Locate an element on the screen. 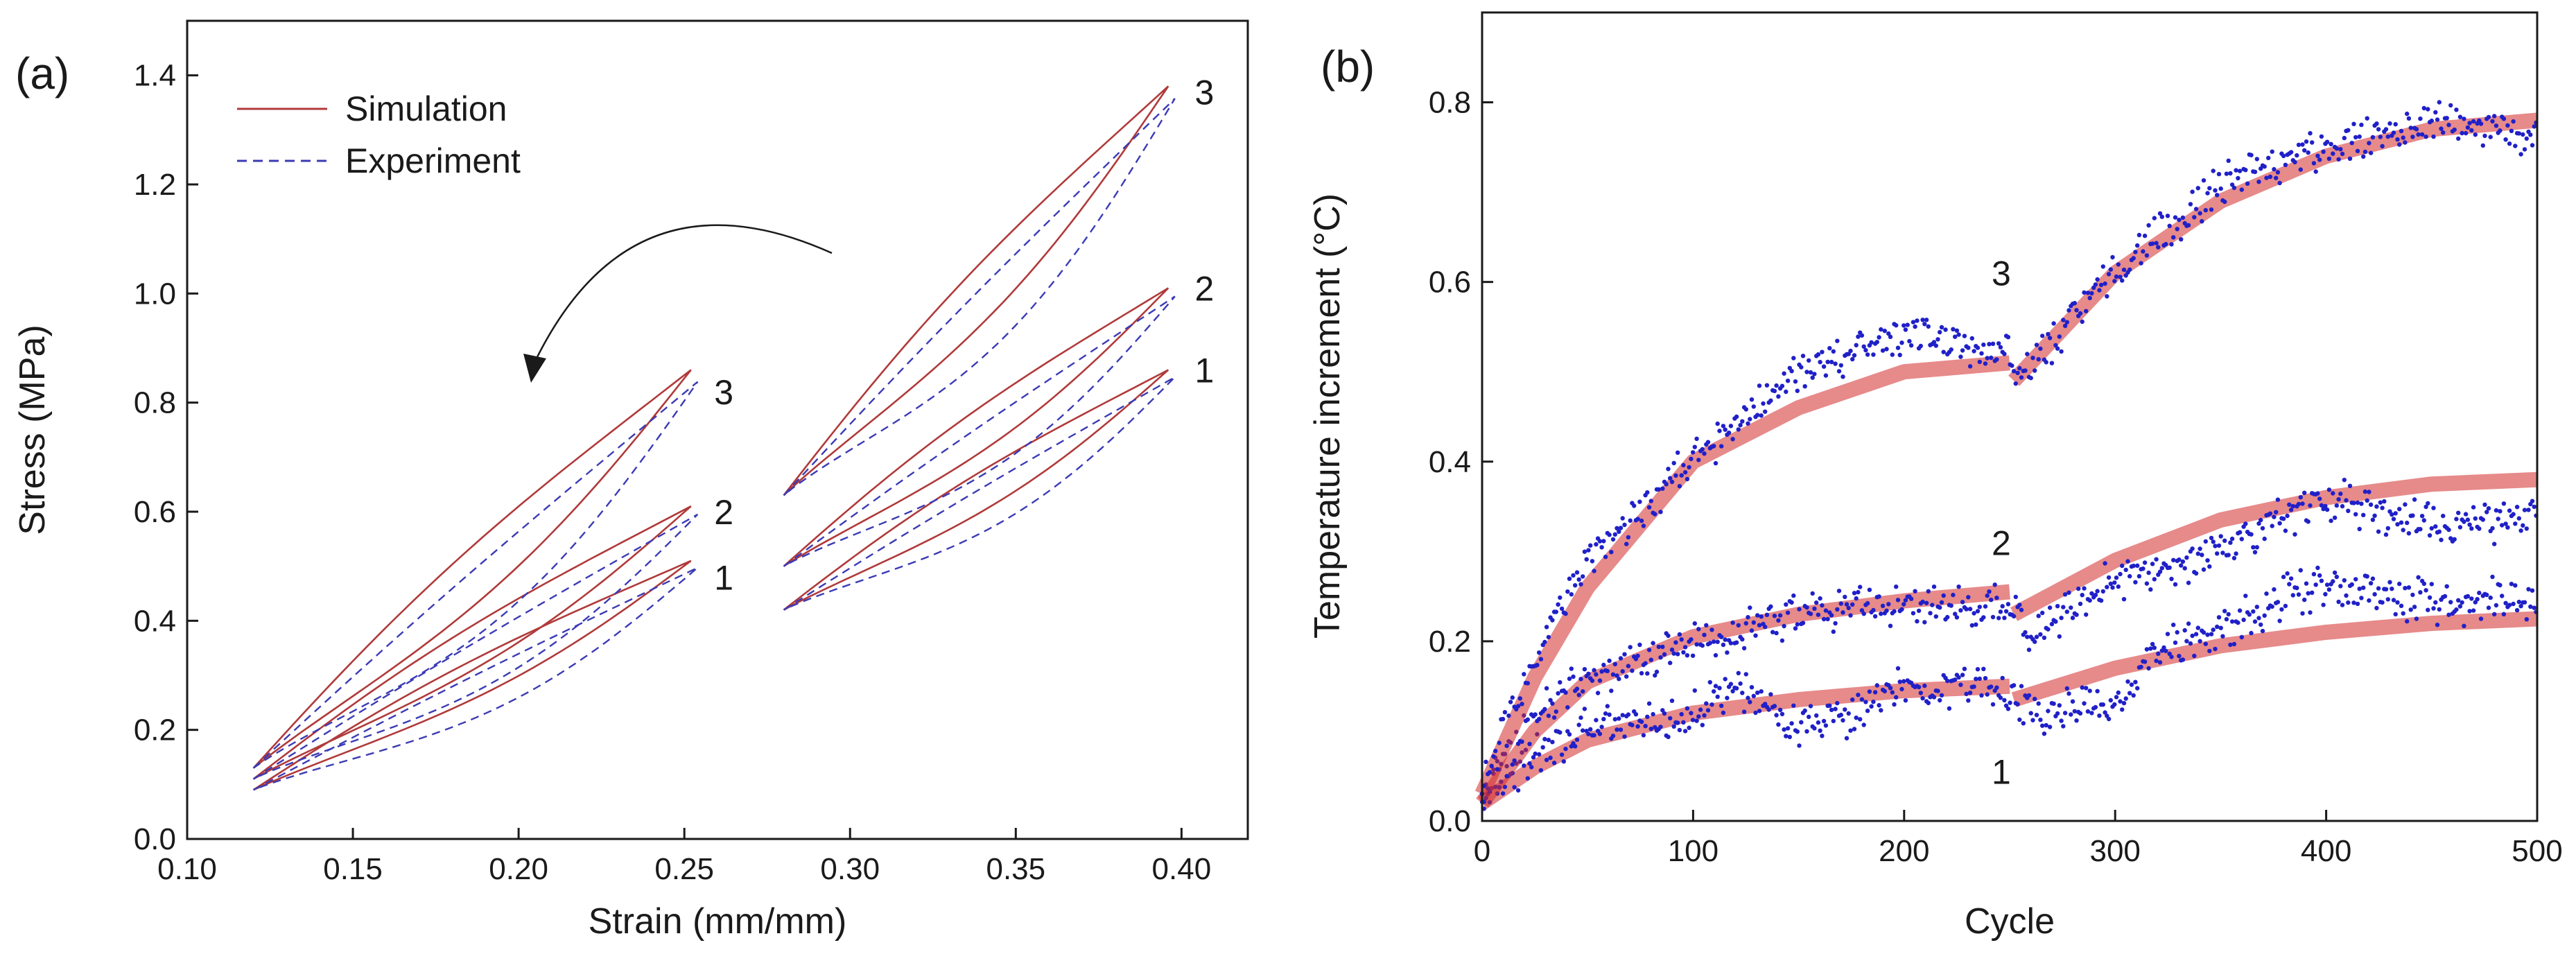 This screenshot has width=2576, height=970. x-tick-label: 500 is located at coordinates (2537, 851).